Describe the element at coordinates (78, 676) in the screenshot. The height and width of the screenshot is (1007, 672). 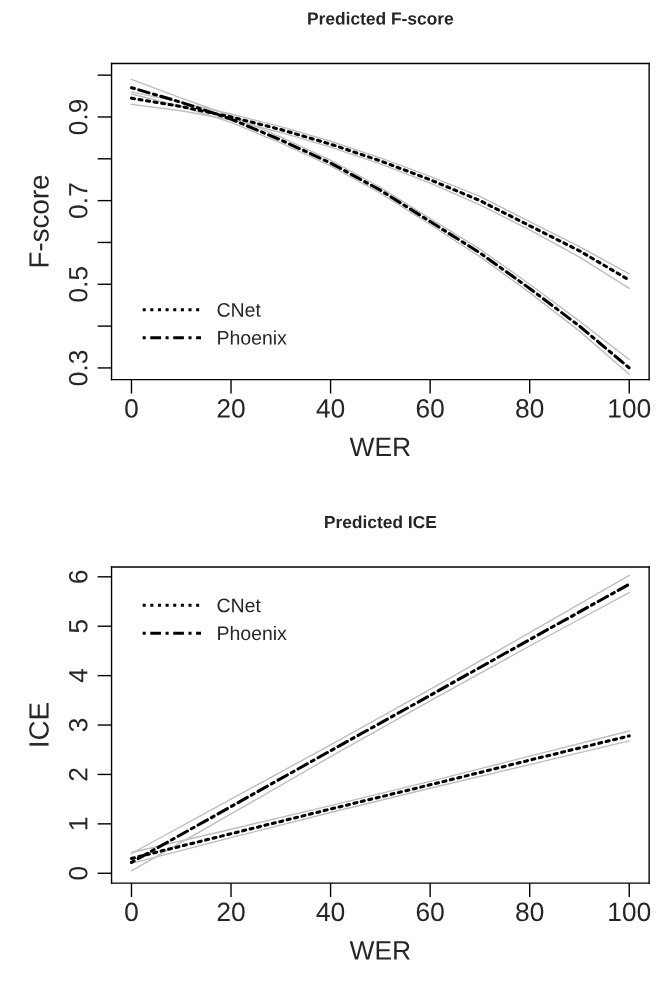
I see `y-tick-label: 4` at that location.